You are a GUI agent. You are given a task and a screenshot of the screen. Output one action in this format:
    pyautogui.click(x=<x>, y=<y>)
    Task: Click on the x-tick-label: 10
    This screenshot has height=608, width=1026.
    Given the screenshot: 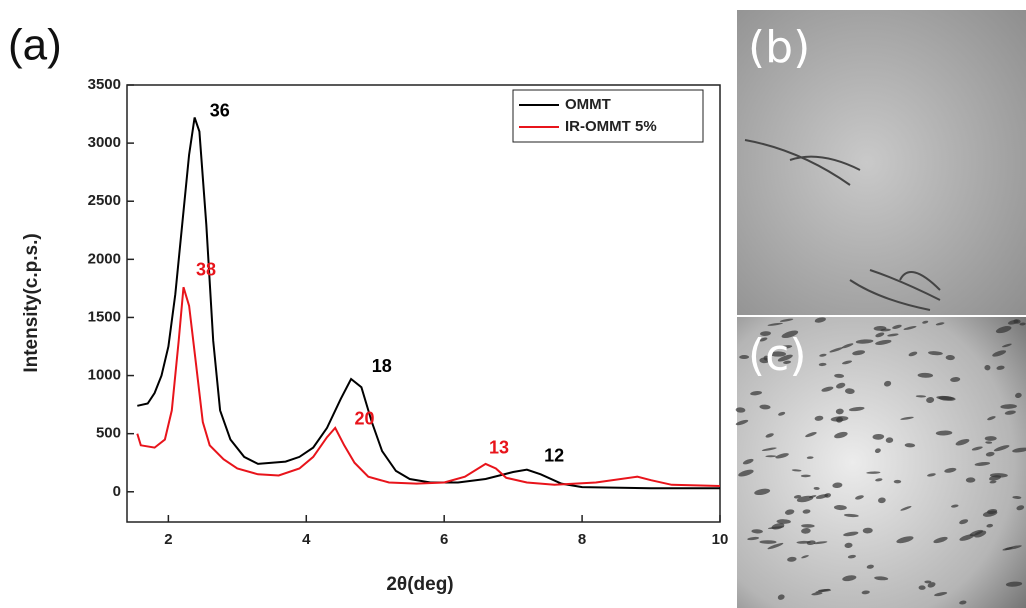 What is the action you would take?
    pyautogui.click(x=720, y=539)
    